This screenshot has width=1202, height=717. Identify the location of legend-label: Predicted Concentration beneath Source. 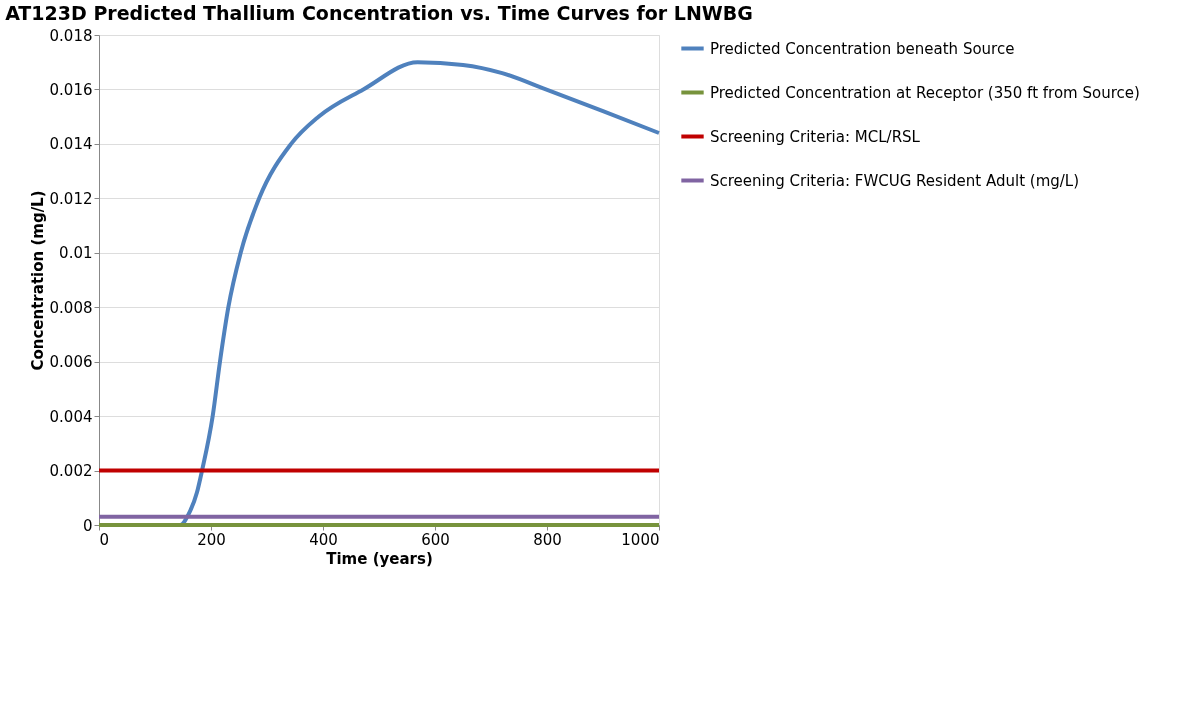
(862, 48).